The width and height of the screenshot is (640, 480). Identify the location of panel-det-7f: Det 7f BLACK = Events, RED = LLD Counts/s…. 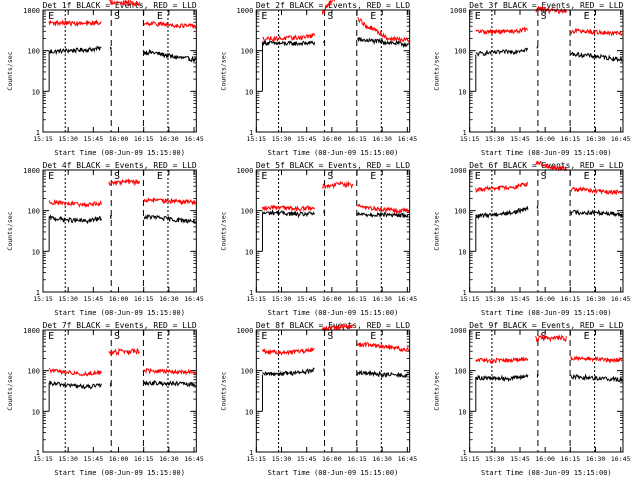
(105, 399).